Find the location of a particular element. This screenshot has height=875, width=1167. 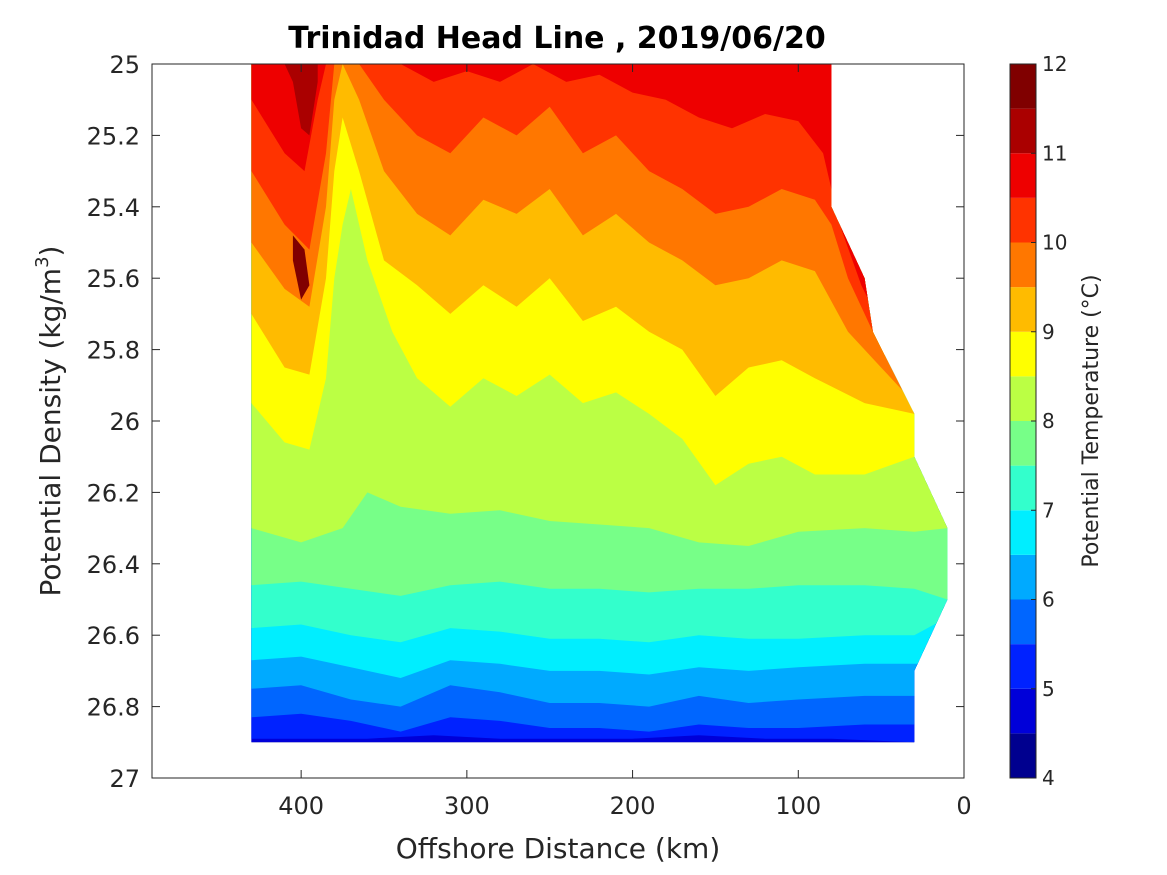

colorbar-tick-label: 6 is located at coordinates (1048, 600).